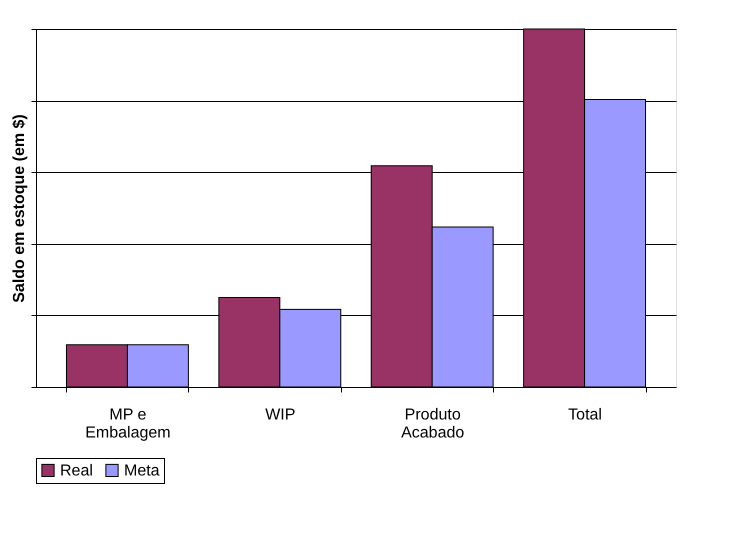 This screenshot has height=552, width=741. I want to click on legend-label: Real, so click(76, 471).